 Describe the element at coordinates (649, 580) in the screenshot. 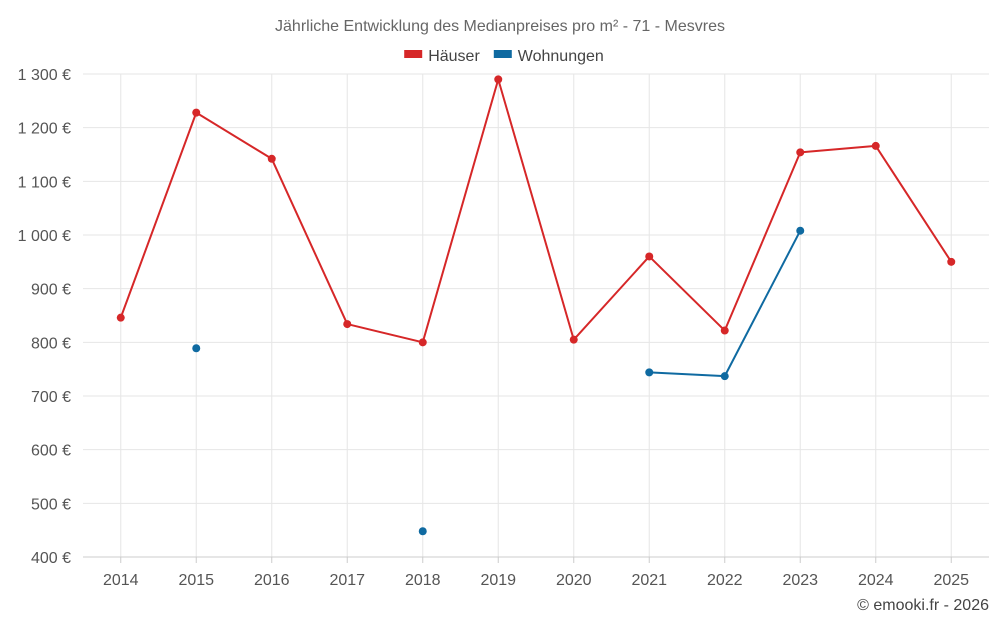

I see `x-tick-label: 2021` at that location.